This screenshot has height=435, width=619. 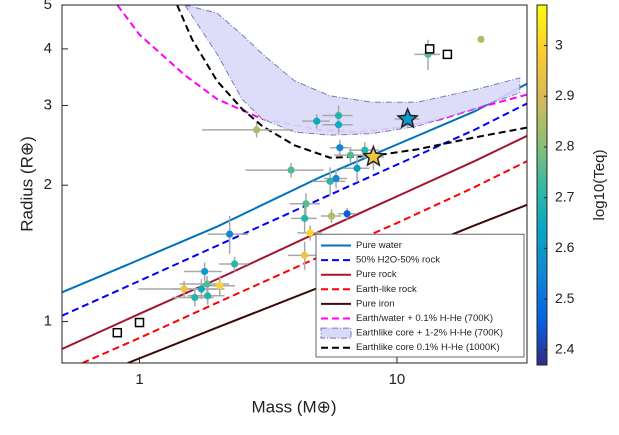 I want to click on colorbar, so click(x=542, y=185).